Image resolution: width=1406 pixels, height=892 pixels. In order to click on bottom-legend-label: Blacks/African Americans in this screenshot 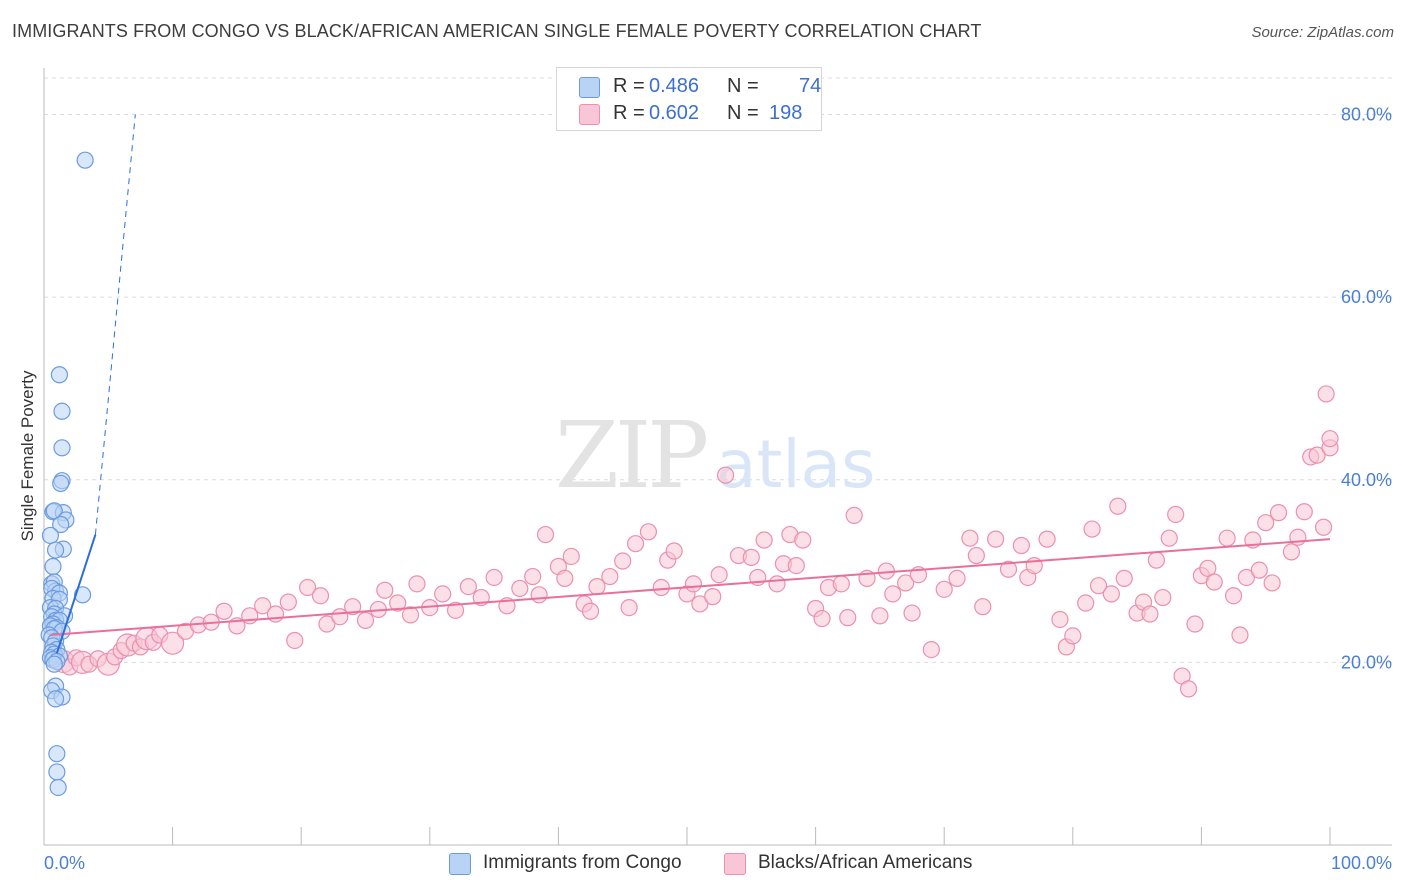, I will do `click(865, 862)`.